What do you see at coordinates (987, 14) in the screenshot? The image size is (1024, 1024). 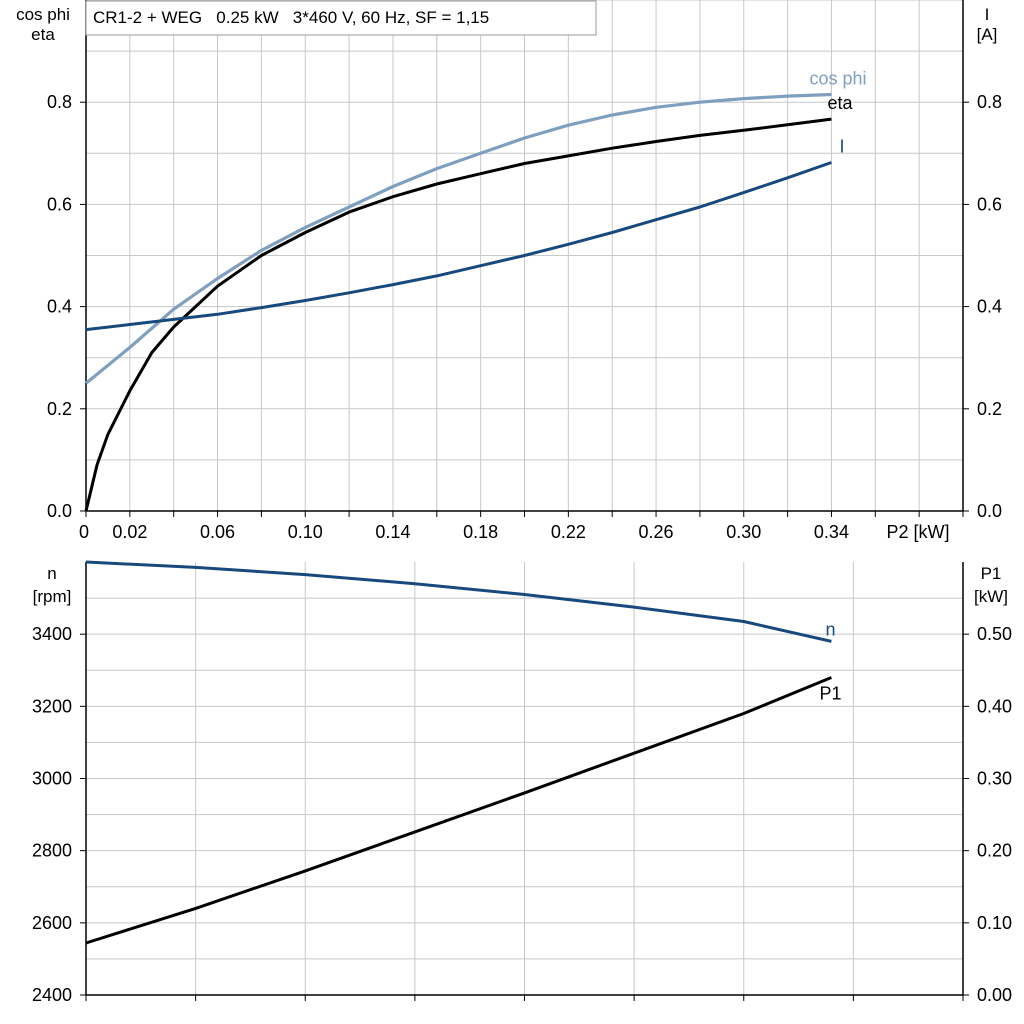 I see `top-right-axis-title-1: I` at bounding box center [987, 14].